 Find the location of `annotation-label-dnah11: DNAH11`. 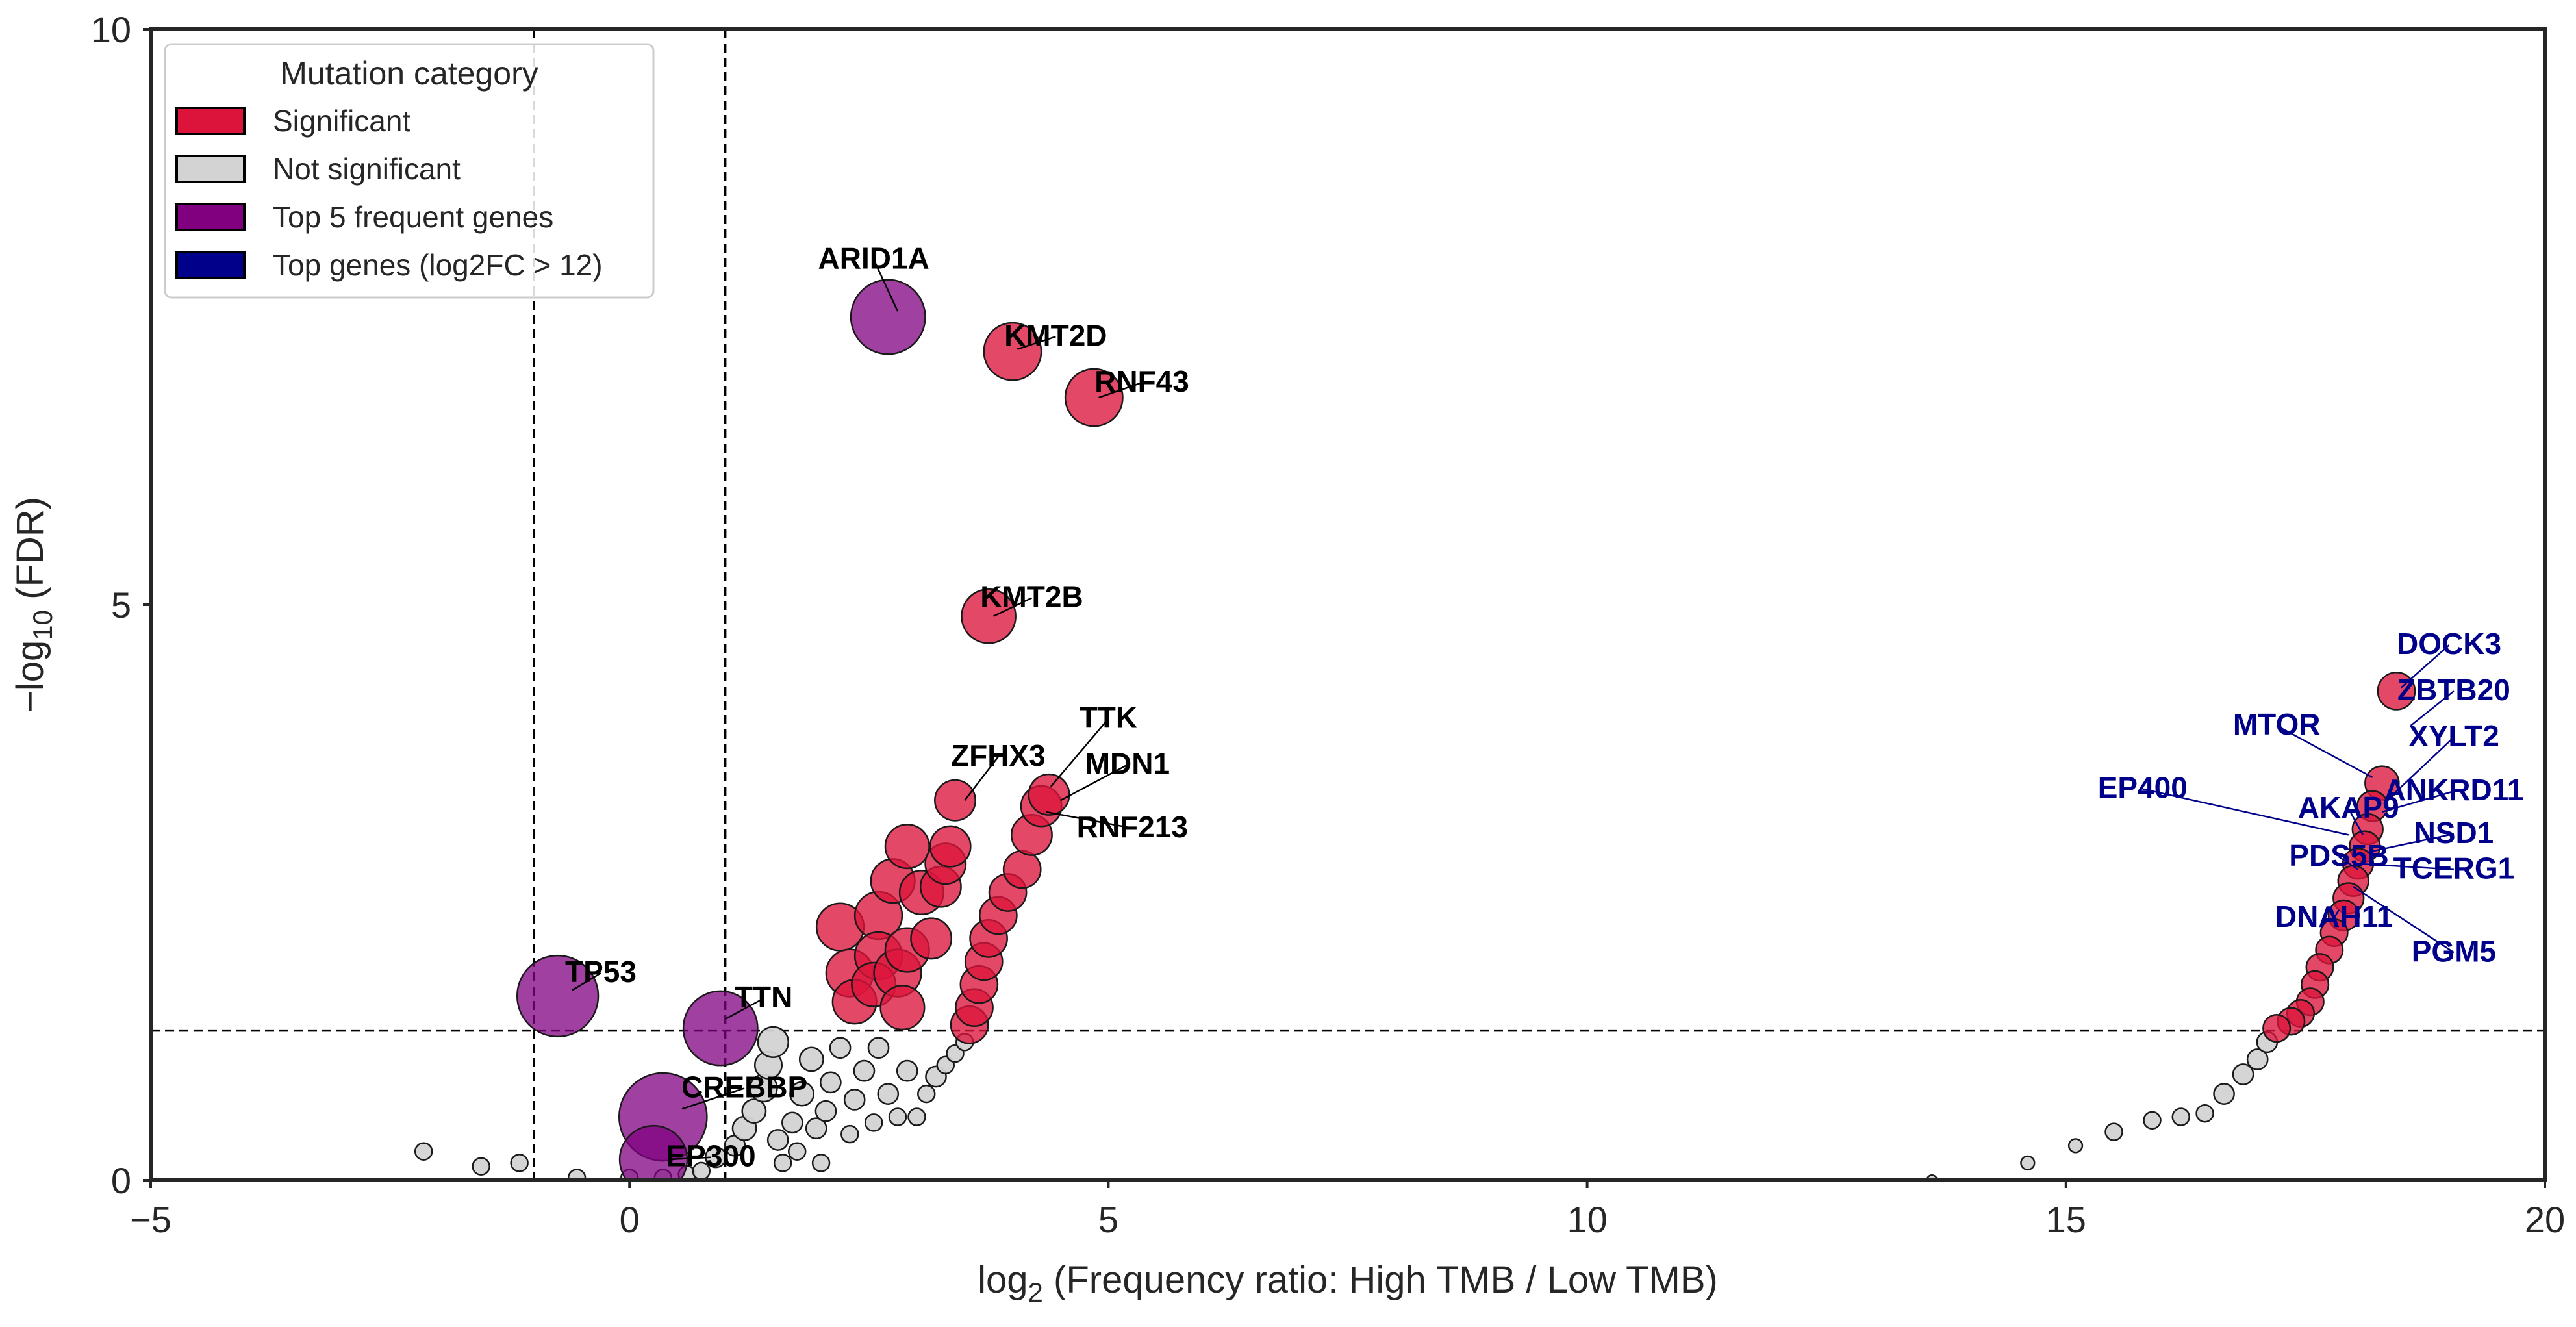

annotation-label-dnah11: DNAH11 is located at coordinates (2334, 916).